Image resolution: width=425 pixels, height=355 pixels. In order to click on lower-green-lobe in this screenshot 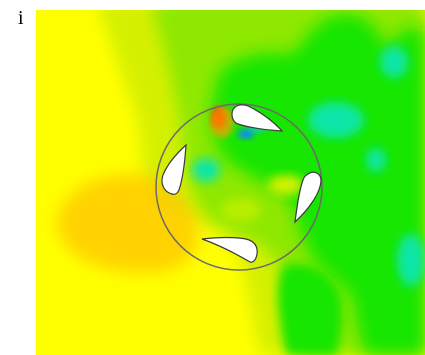, I will do `click(310, 309)`.